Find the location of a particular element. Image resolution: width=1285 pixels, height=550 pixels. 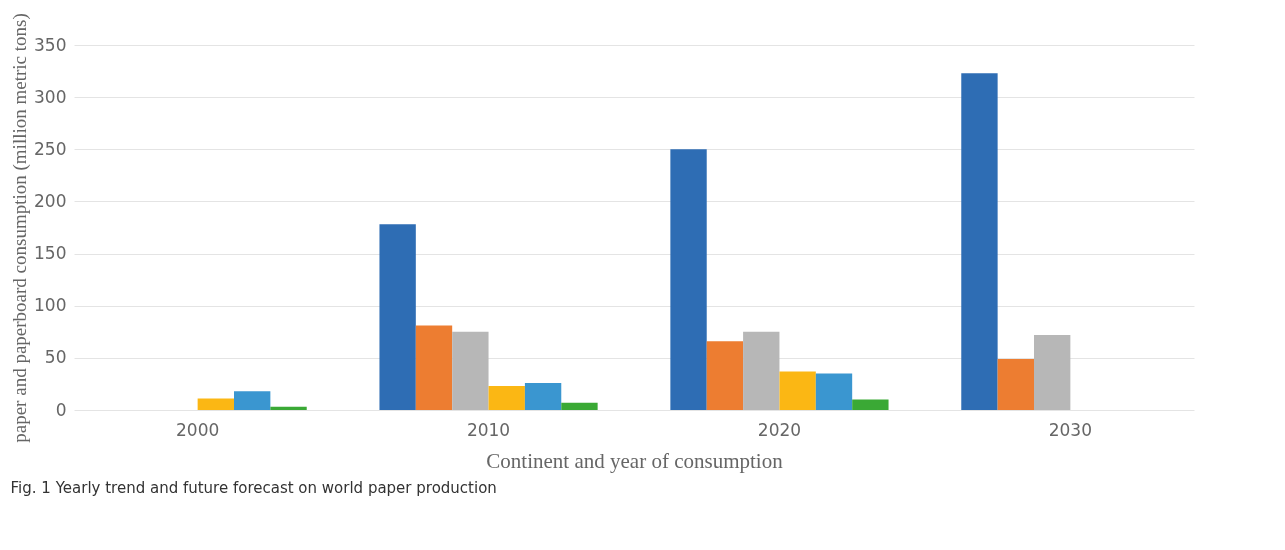

y-tick-label: 250 is located at coordinates (50, 148).